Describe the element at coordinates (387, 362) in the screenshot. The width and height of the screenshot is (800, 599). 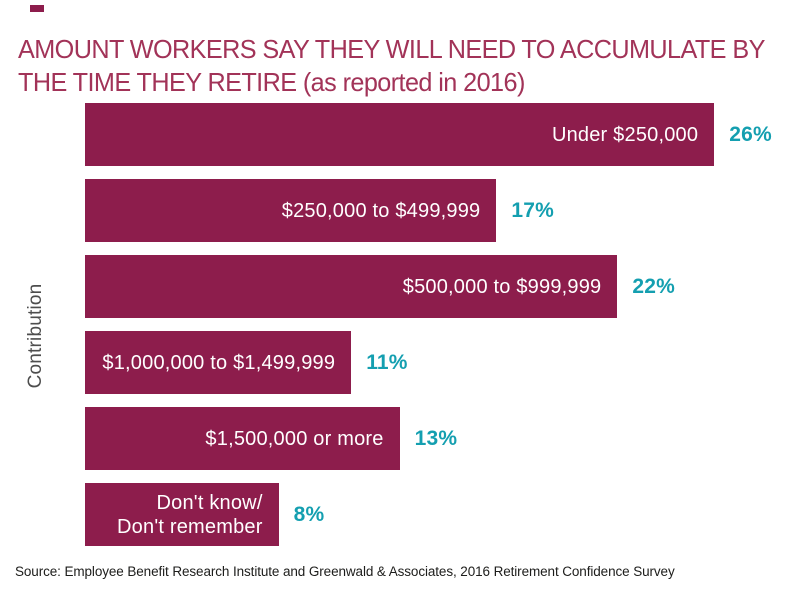
I see `bar-value: 11%` at that location.